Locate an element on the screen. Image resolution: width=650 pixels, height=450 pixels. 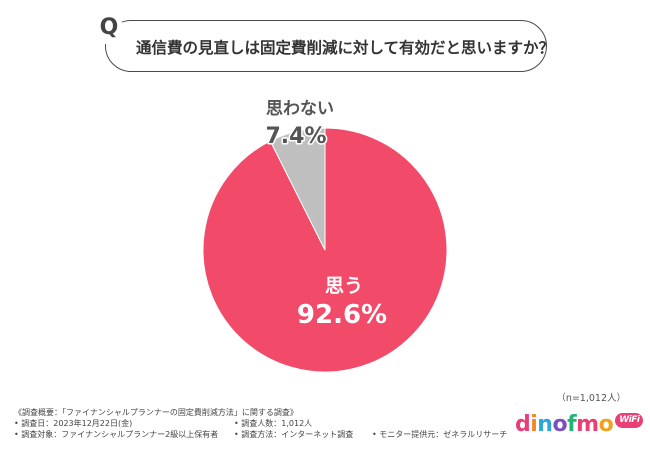
footnote-item: • 調査日：2023年12月22日(金) is located at coordinates (73, 423).